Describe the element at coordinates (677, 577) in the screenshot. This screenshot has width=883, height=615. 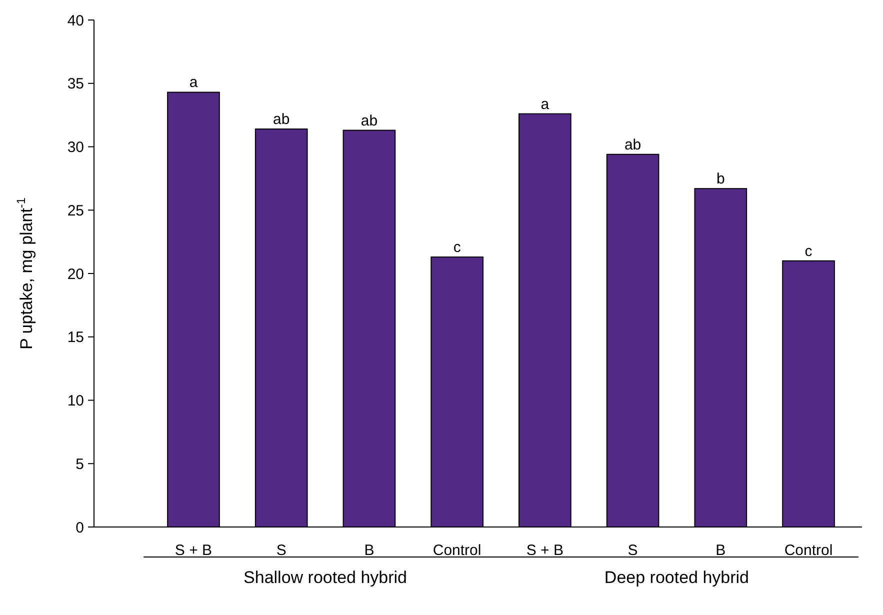
I see `text: Deep rooted hybrid` at that location.